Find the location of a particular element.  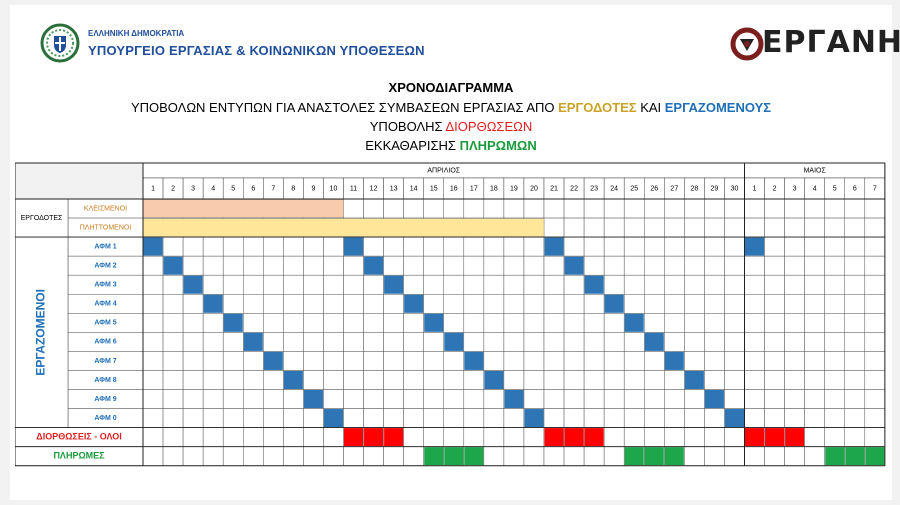

employers-group-label: ΕΡΓΟΔΟΤΕΣ is located at coordinates (42, 218).